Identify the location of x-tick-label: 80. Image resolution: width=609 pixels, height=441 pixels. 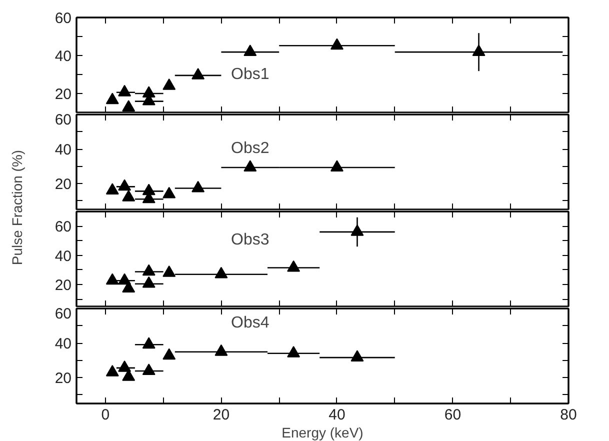
(568, 415).